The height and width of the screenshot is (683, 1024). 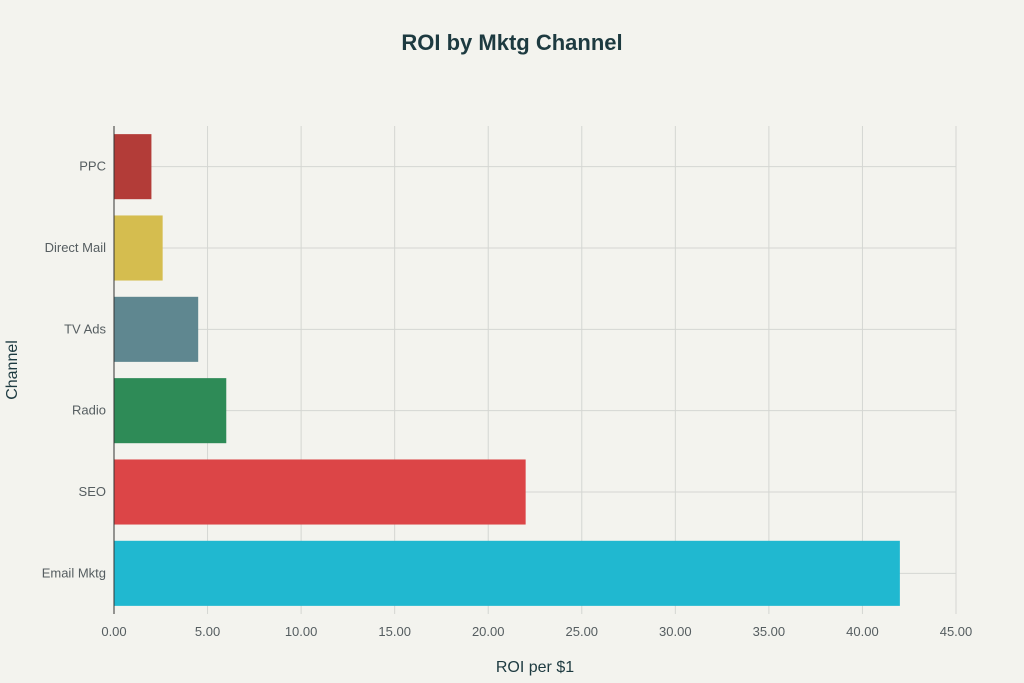 What do you see at coordinates (76, 247) in the screenshot?
I see `y-tick-label: Direct Mail` at bounding box center [76, 247].